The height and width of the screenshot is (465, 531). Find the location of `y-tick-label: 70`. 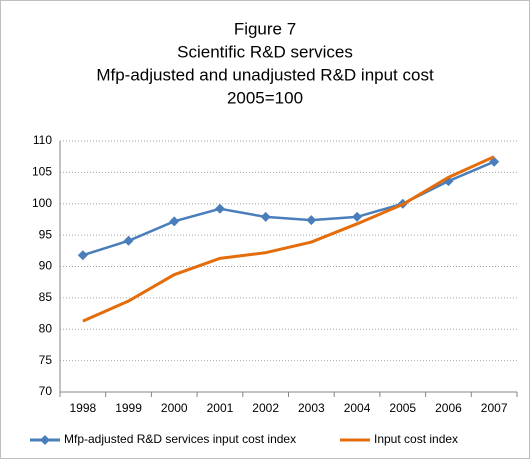

y-tick-label: 70 is located at coordinates (46, 391).